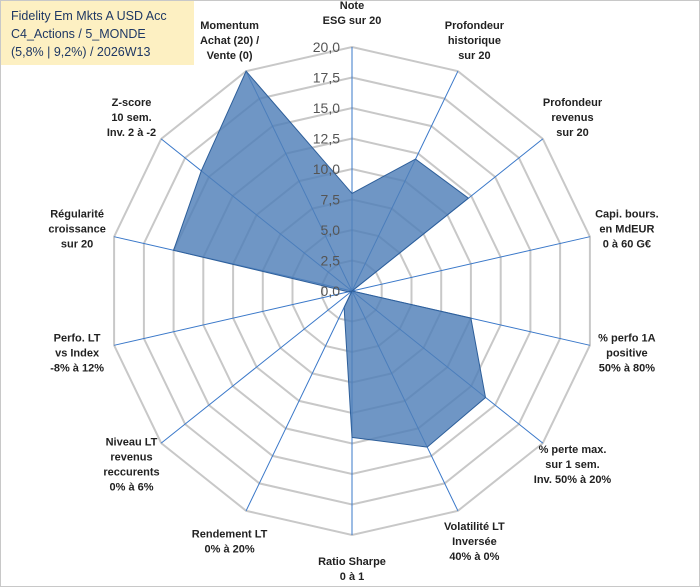  I want to click on tick-label: 0,0, so click(331, 291).